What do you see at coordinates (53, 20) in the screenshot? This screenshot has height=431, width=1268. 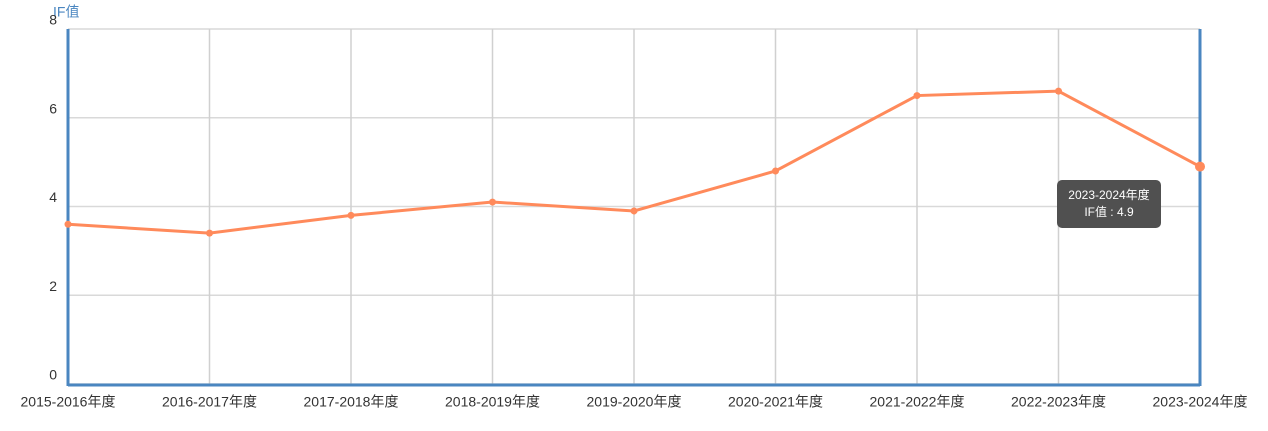 I see `y-tick-label: 8` at bounding box center [53, 20].